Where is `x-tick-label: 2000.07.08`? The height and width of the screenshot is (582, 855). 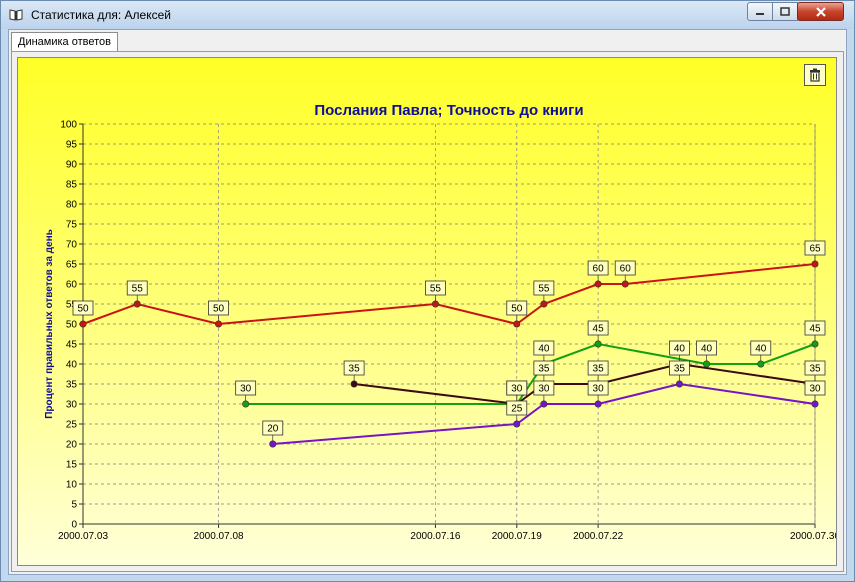
x-tick-label: 2000.07.08 is located at coordinates (219, 536).